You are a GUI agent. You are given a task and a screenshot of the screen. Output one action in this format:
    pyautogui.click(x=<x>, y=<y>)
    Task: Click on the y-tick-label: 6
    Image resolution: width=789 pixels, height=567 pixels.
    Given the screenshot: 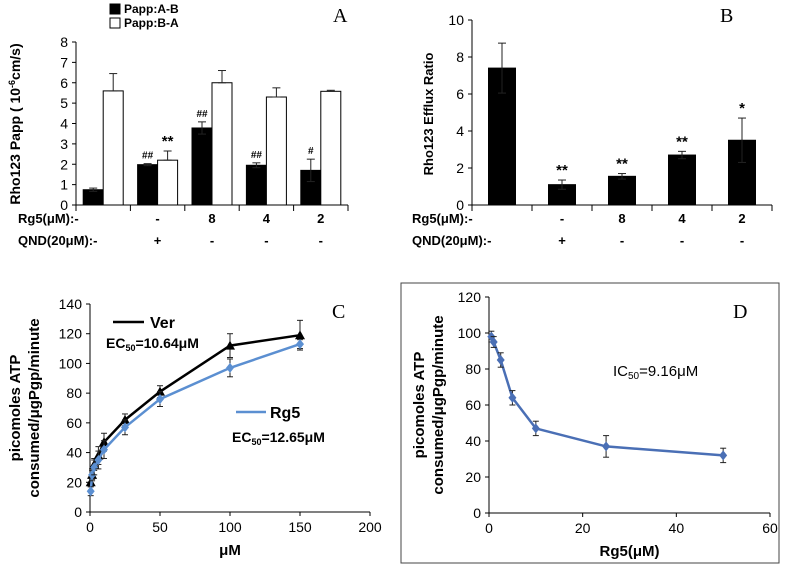 What is the action you would take?
    pyautogui.click(x=64, y=83)
    